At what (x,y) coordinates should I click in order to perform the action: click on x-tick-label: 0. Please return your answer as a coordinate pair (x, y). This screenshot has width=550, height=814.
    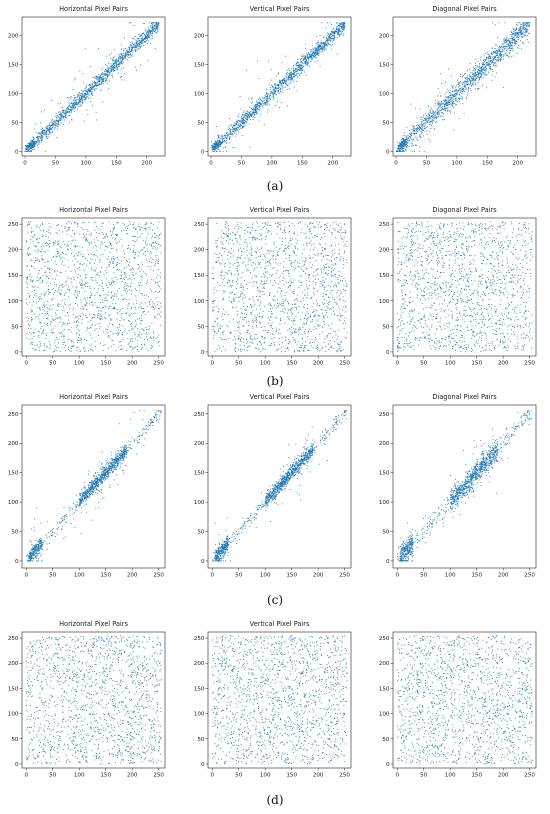
    Looking at the image, I should click on (211, 164).